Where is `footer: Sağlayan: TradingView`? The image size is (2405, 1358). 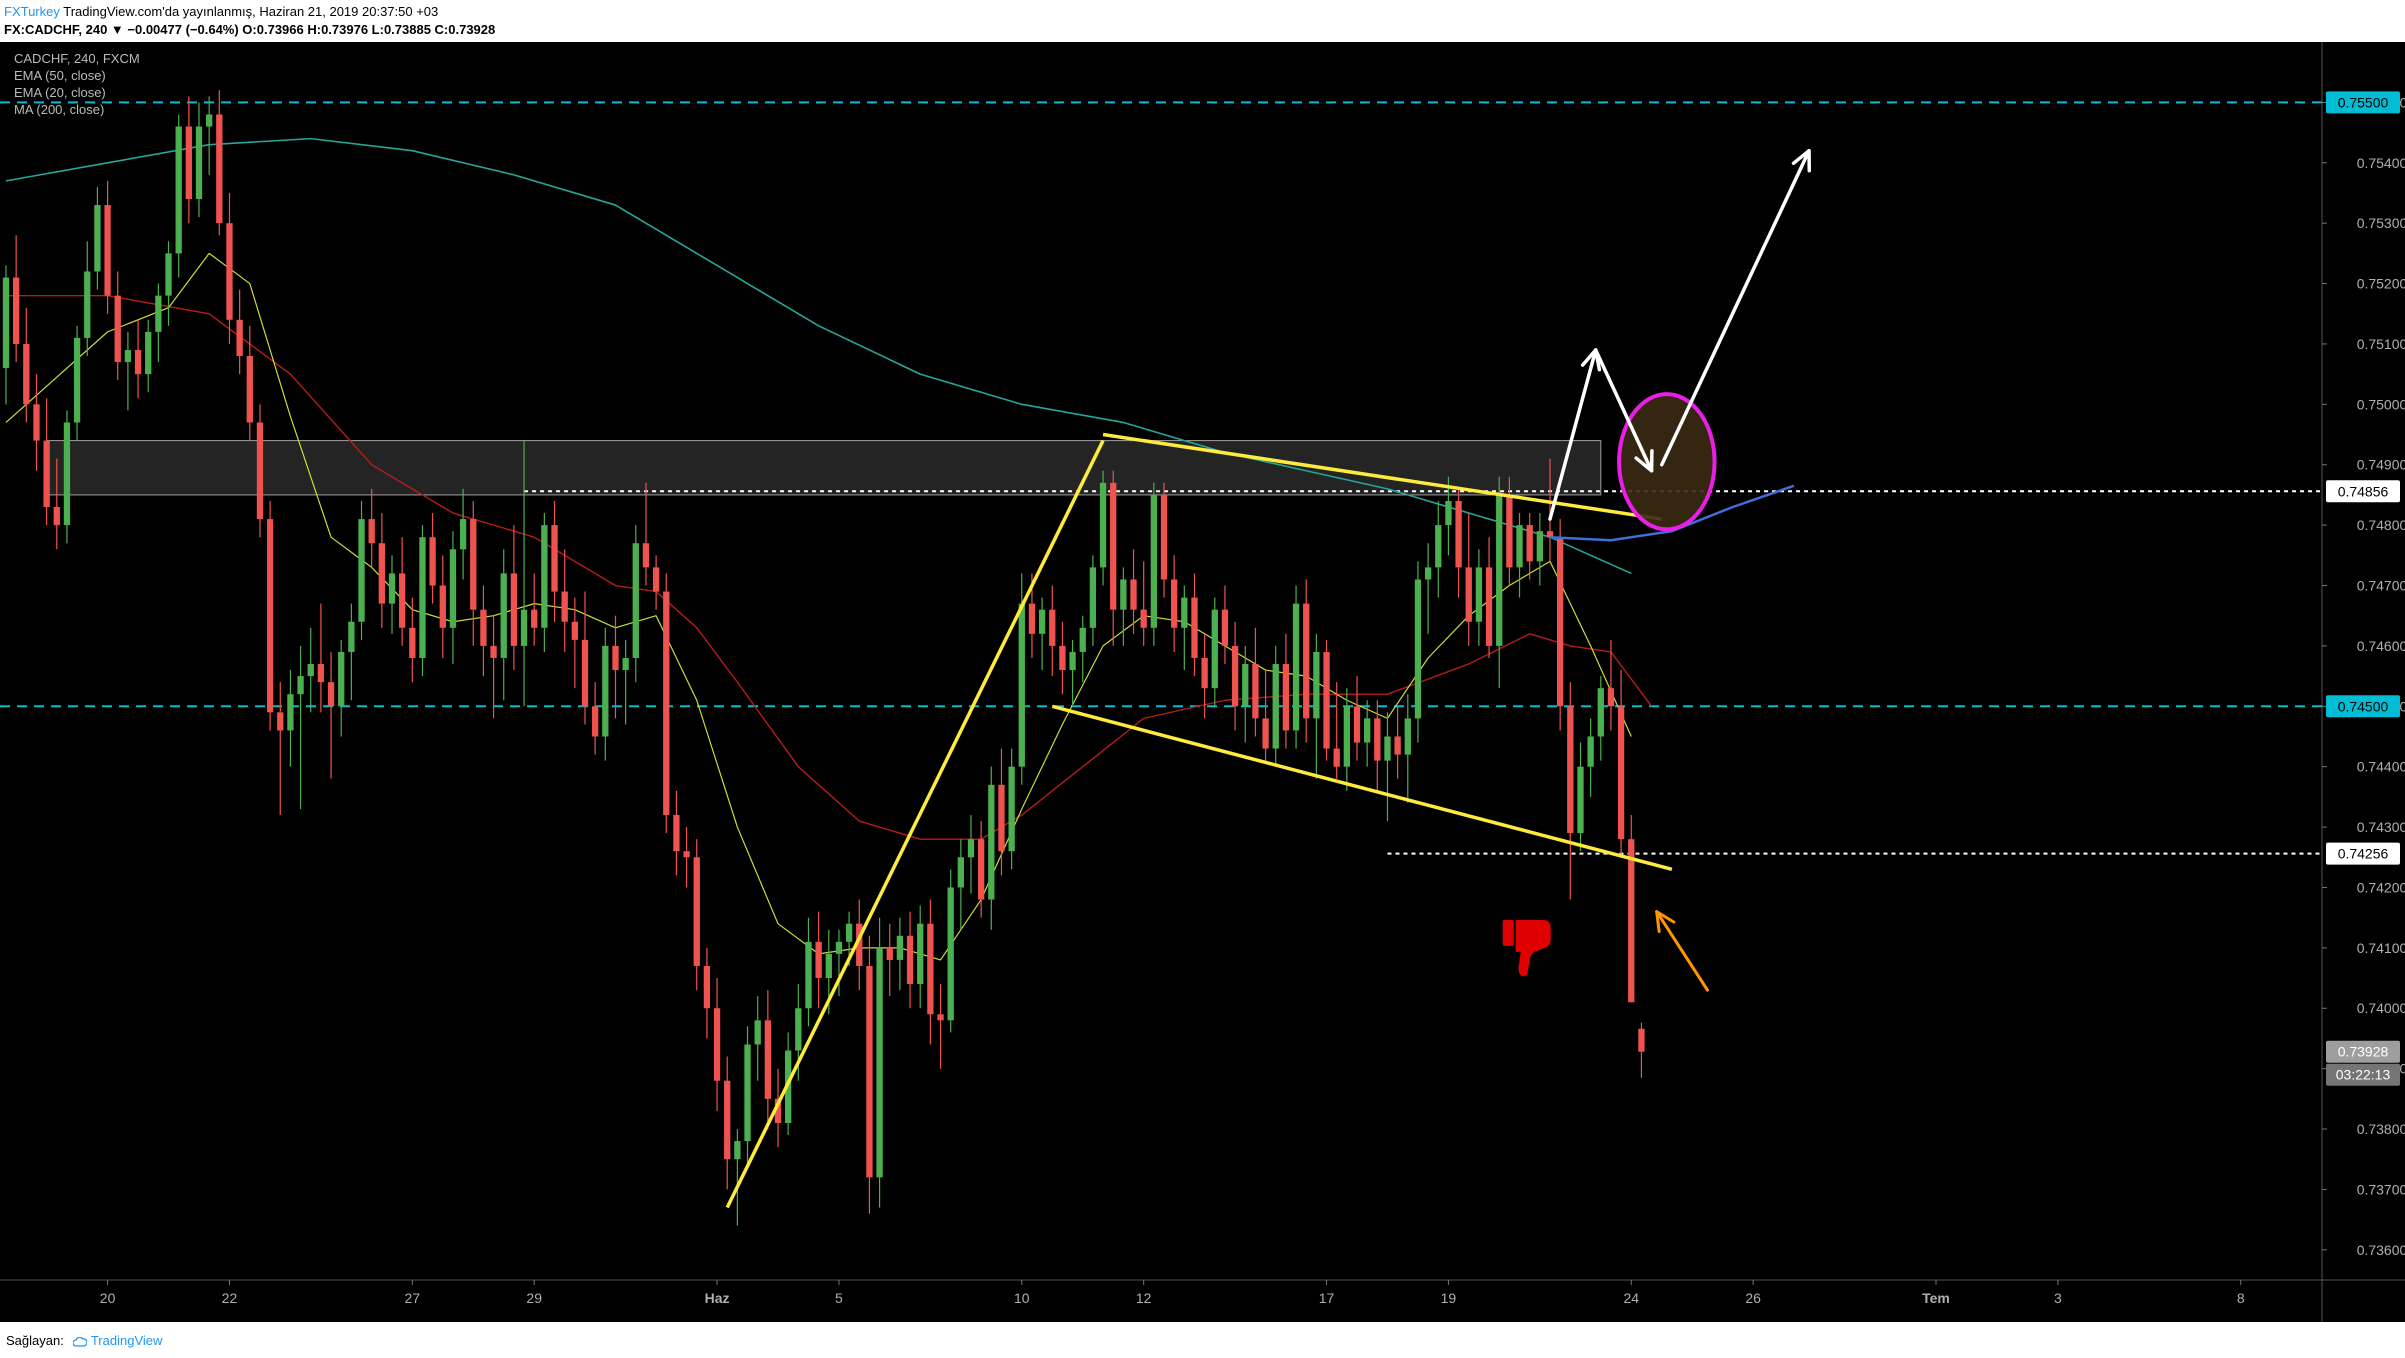
footer: Sağlayan: TradingView is located at coordinates (1202, 1340).